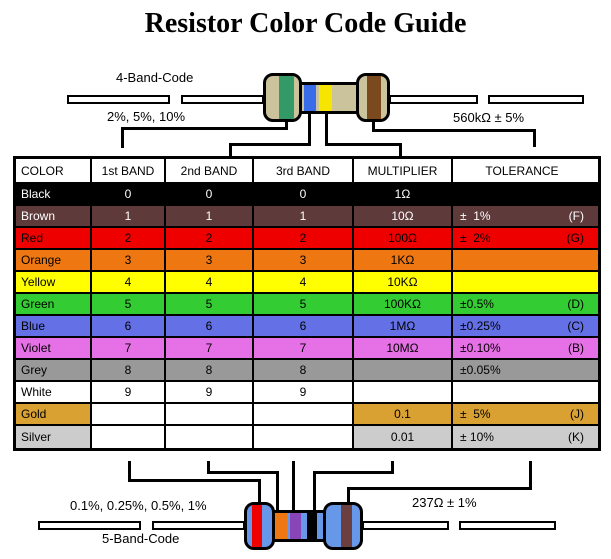 This screenshot has height=559, width=611. What do you see at coordinates (525, 327) in the screenshot?
I see `tolerance-cell: ±0.25% (C)` at bounding box center [525, 327].